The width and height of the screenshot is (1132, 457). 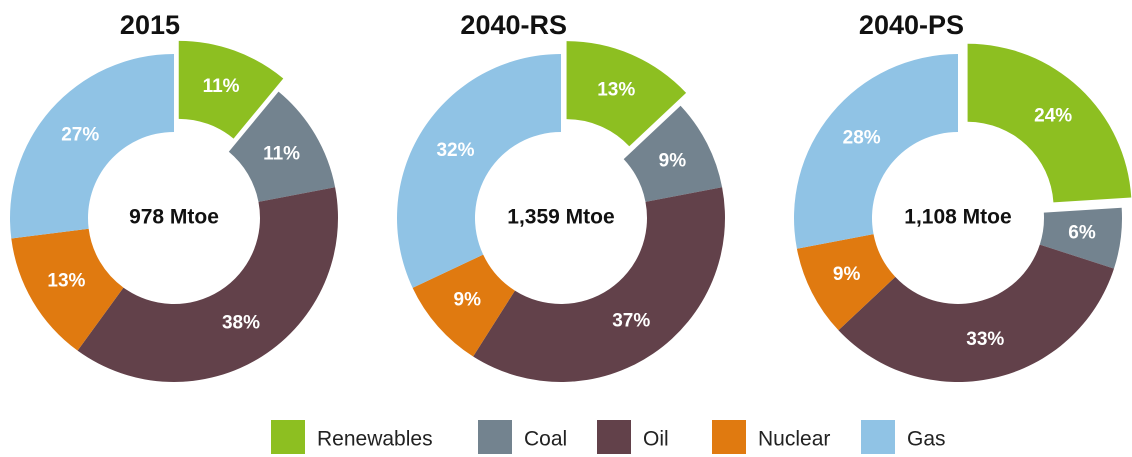 I want to click on legend-label: Coal, so click(x=545, y=439).